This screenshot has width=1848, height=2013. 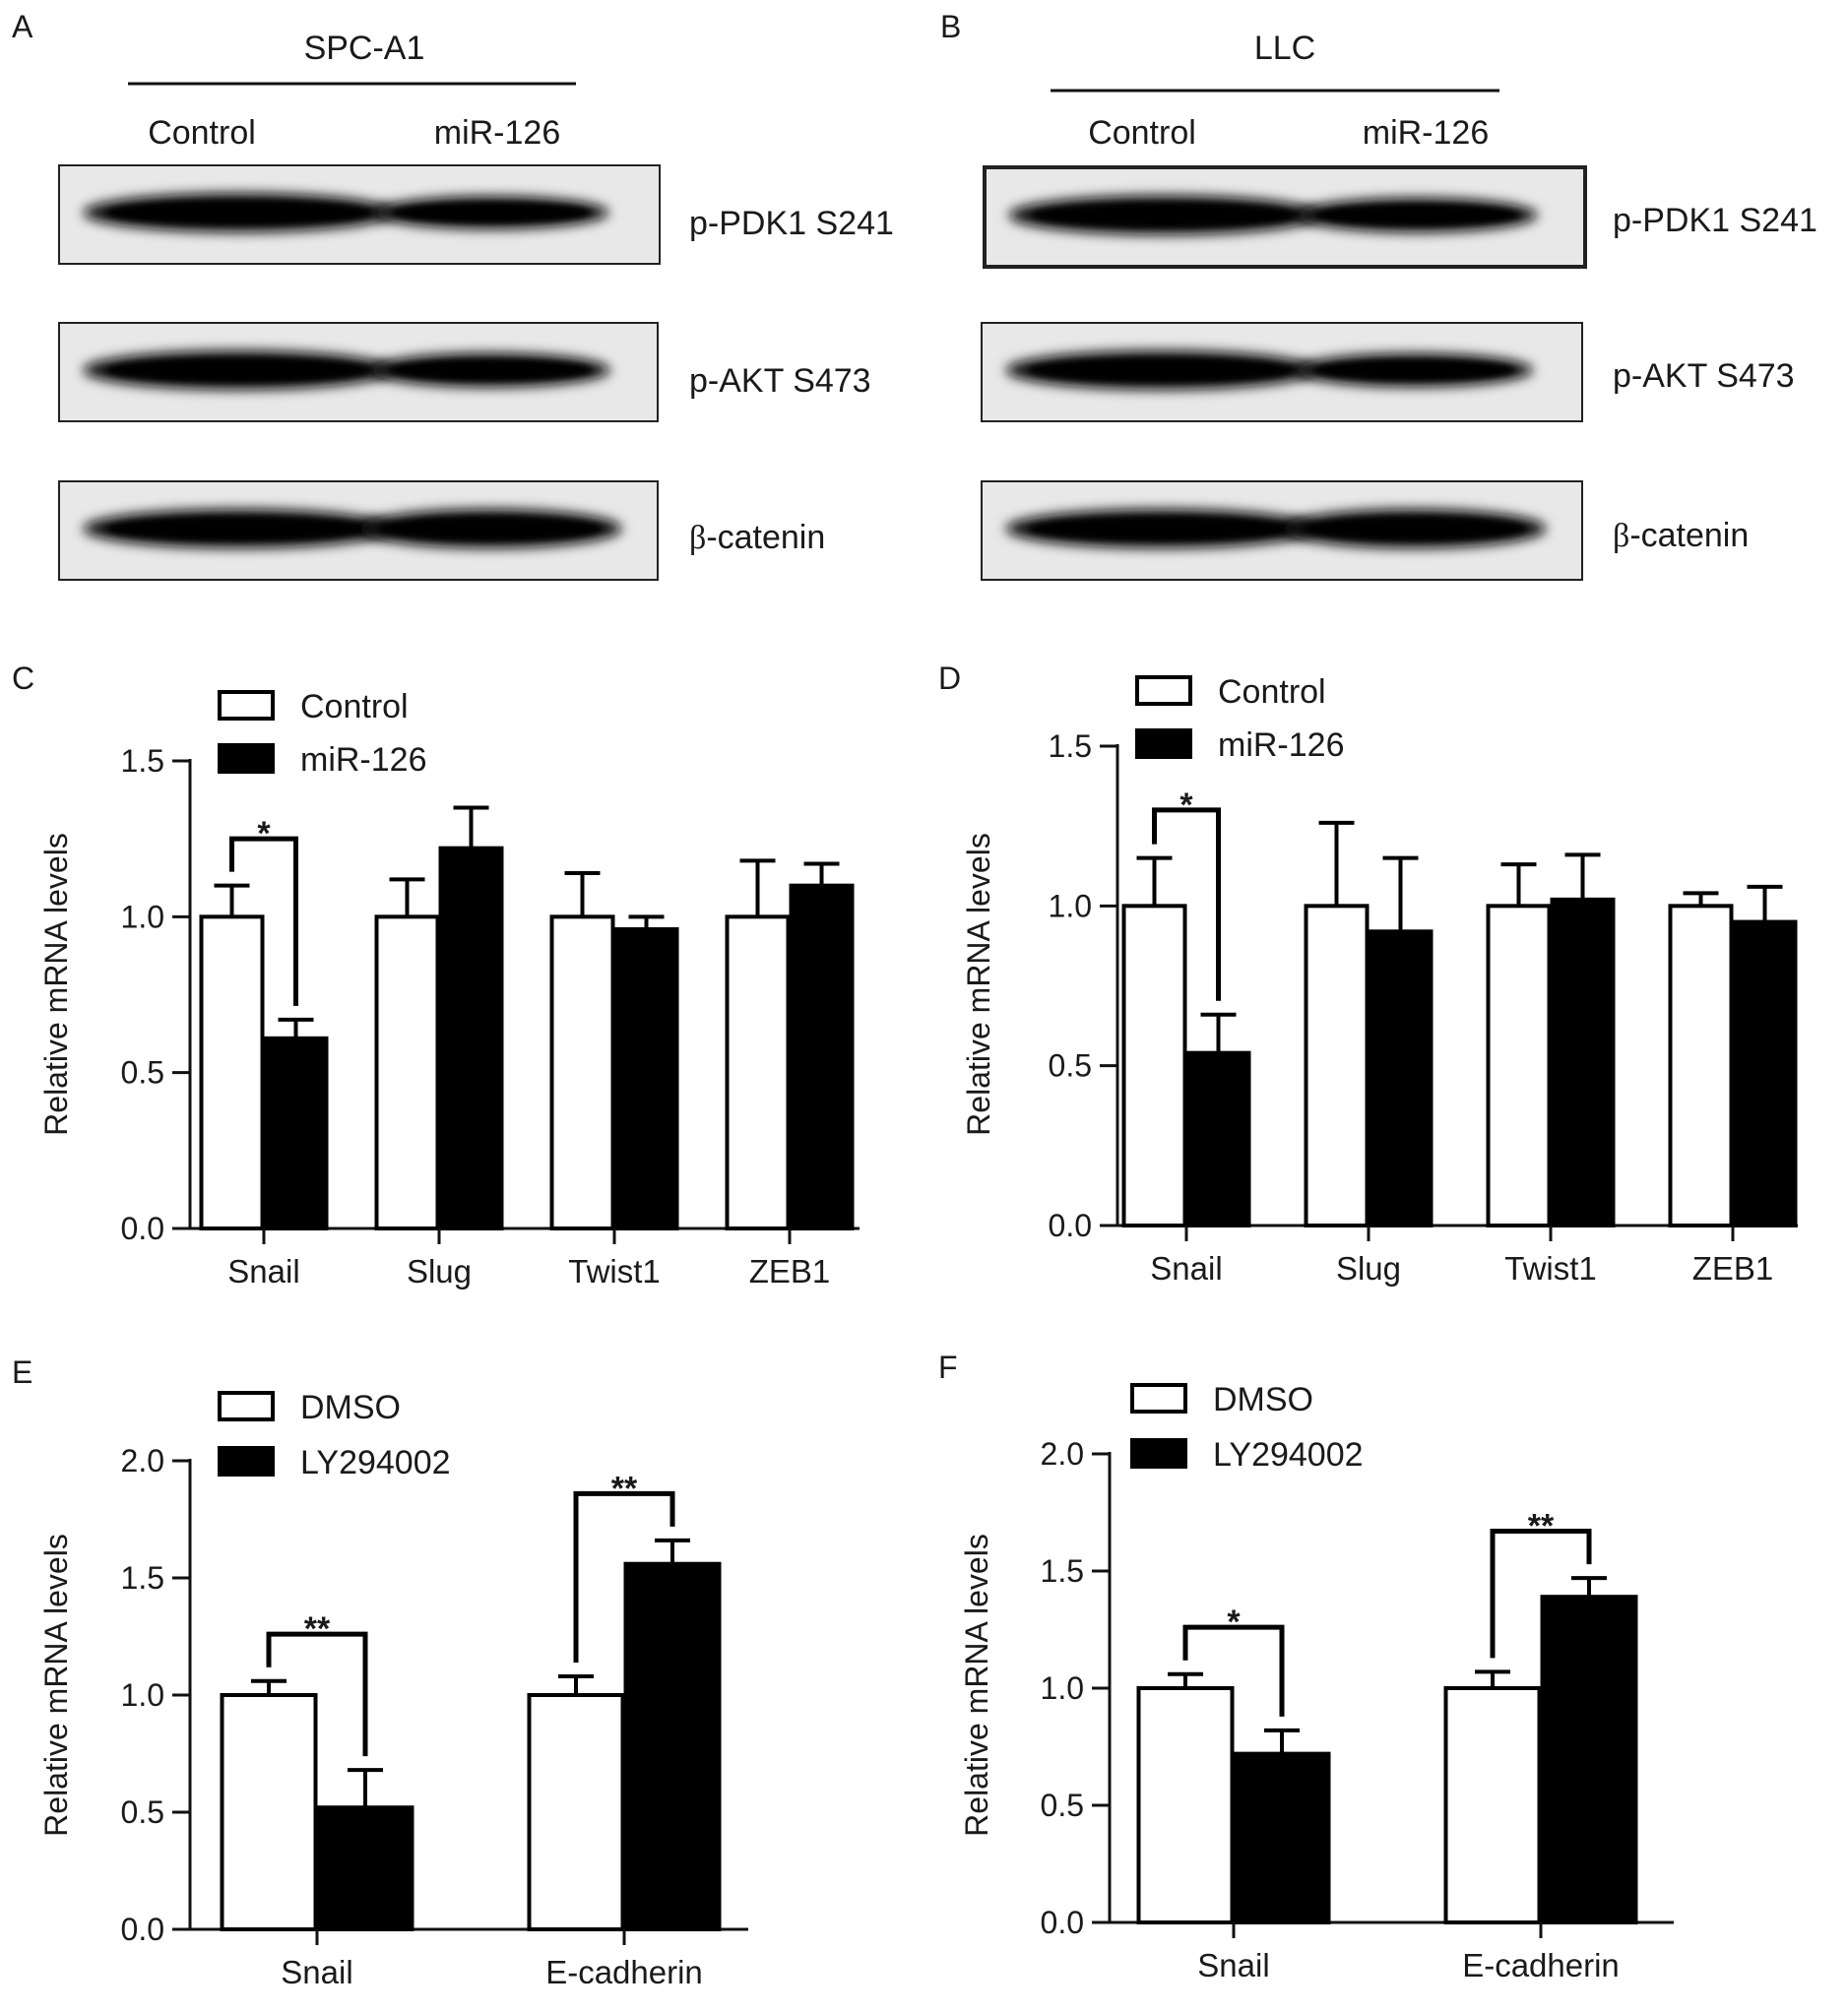 I want to click on blot-strip: β-catenin, so click(x=1365, y=530).